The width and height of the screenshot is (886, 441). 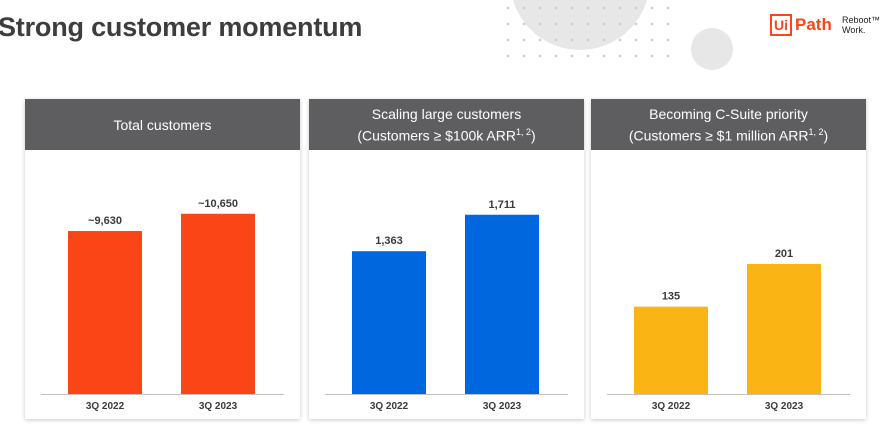 What do you see at coordinates (728, 330) in the screenshot?
I see `bar-chart-csuite-priority: 135 3Q 2022 201 3Q 2023` at bounding box center [728, 330].